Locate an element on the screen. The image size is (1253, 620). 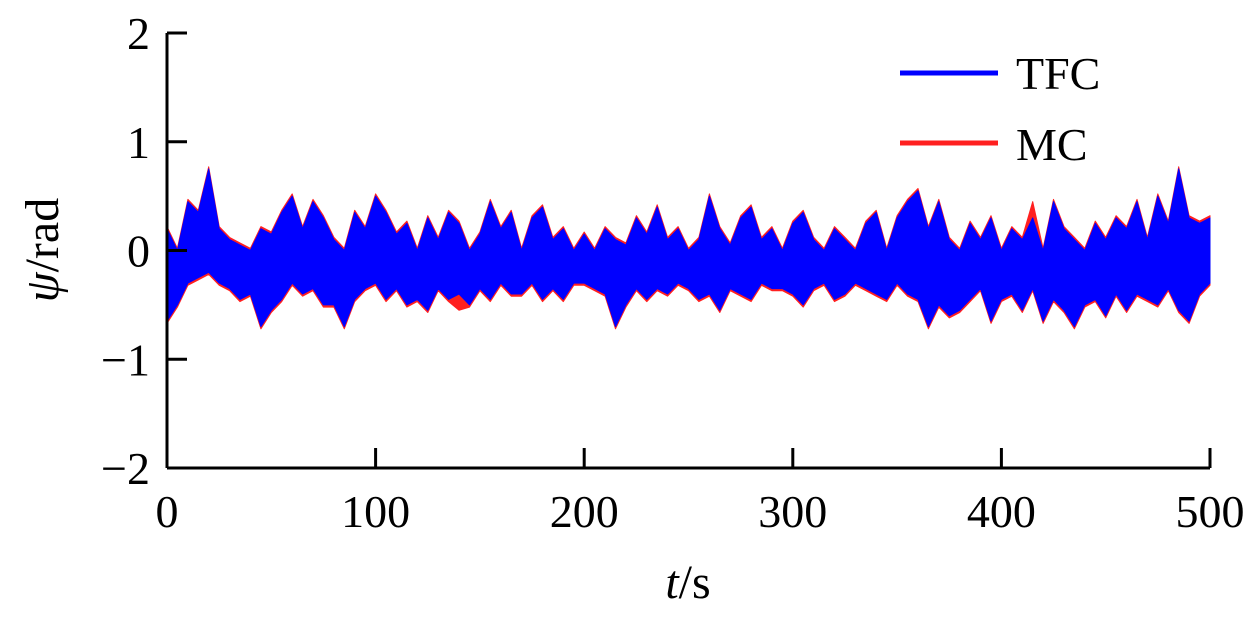
x-tick-label: 400 is located at coordinates (1001, 511).